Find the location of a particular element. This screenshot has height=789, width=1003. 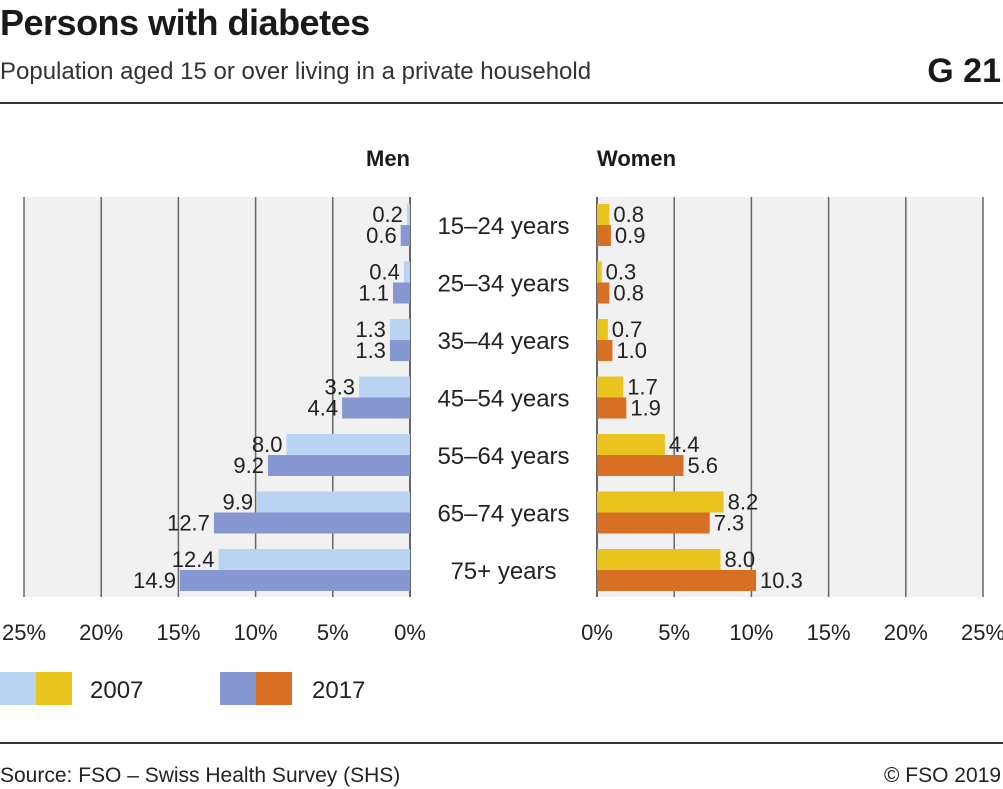

category-label: 55–64 years is located at coordinates (503, 456).